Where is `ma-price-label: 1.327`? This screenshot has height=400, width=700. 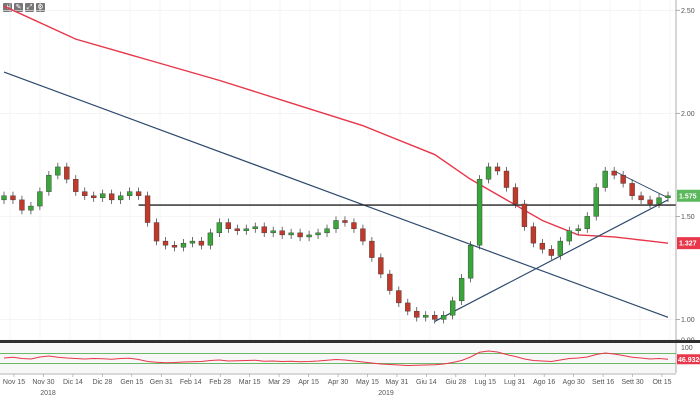 ma-price-label: 1.327 is located at coordinates (688, 244).